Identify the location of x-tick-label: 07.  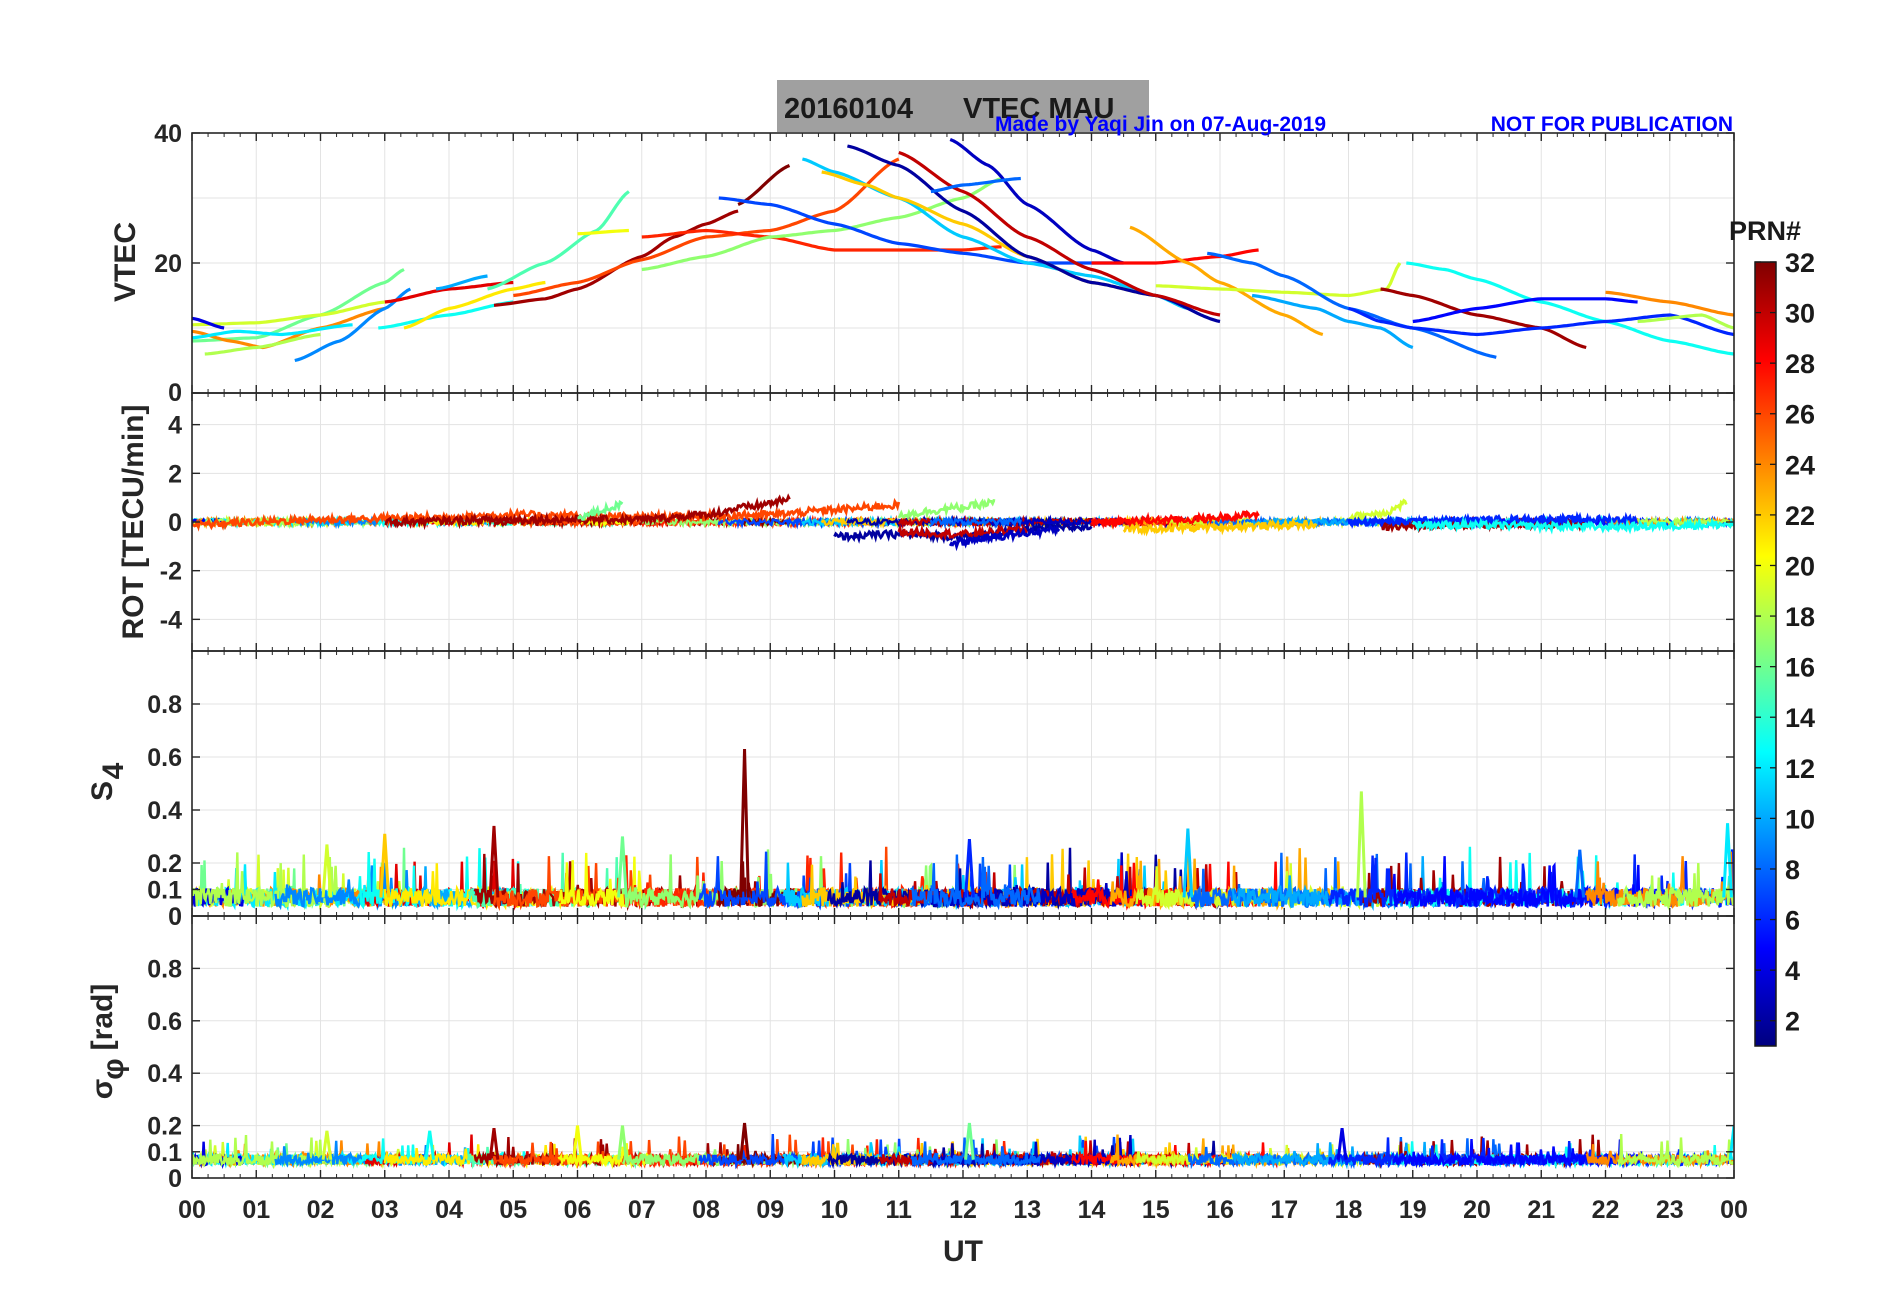
(642, 1210).